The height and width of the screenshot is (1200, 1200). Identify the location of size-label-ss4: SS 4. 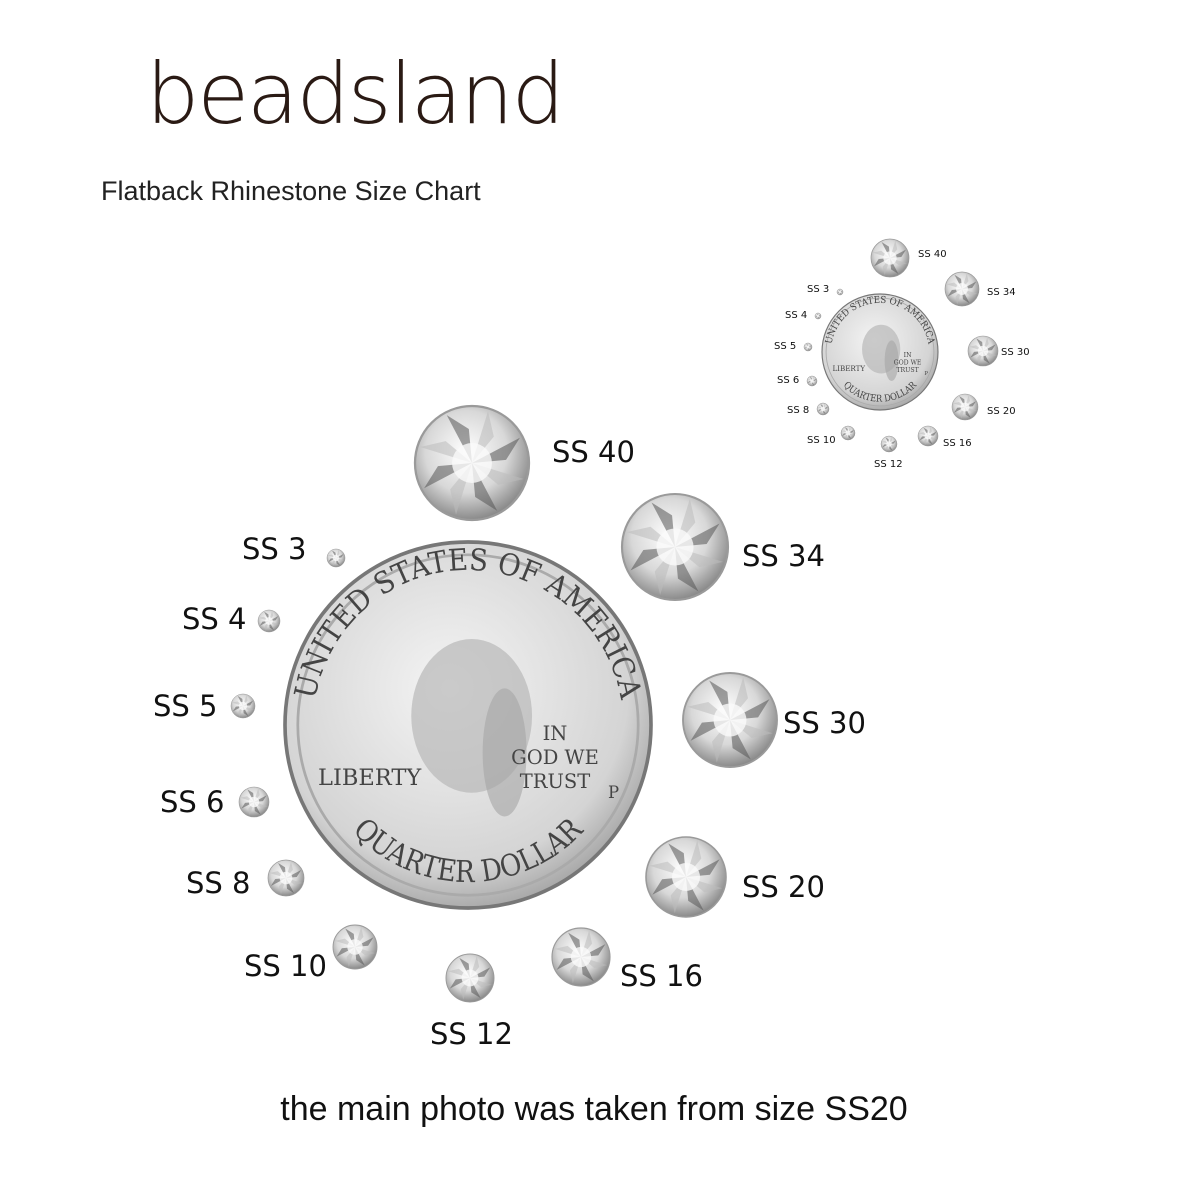
(214, 619).